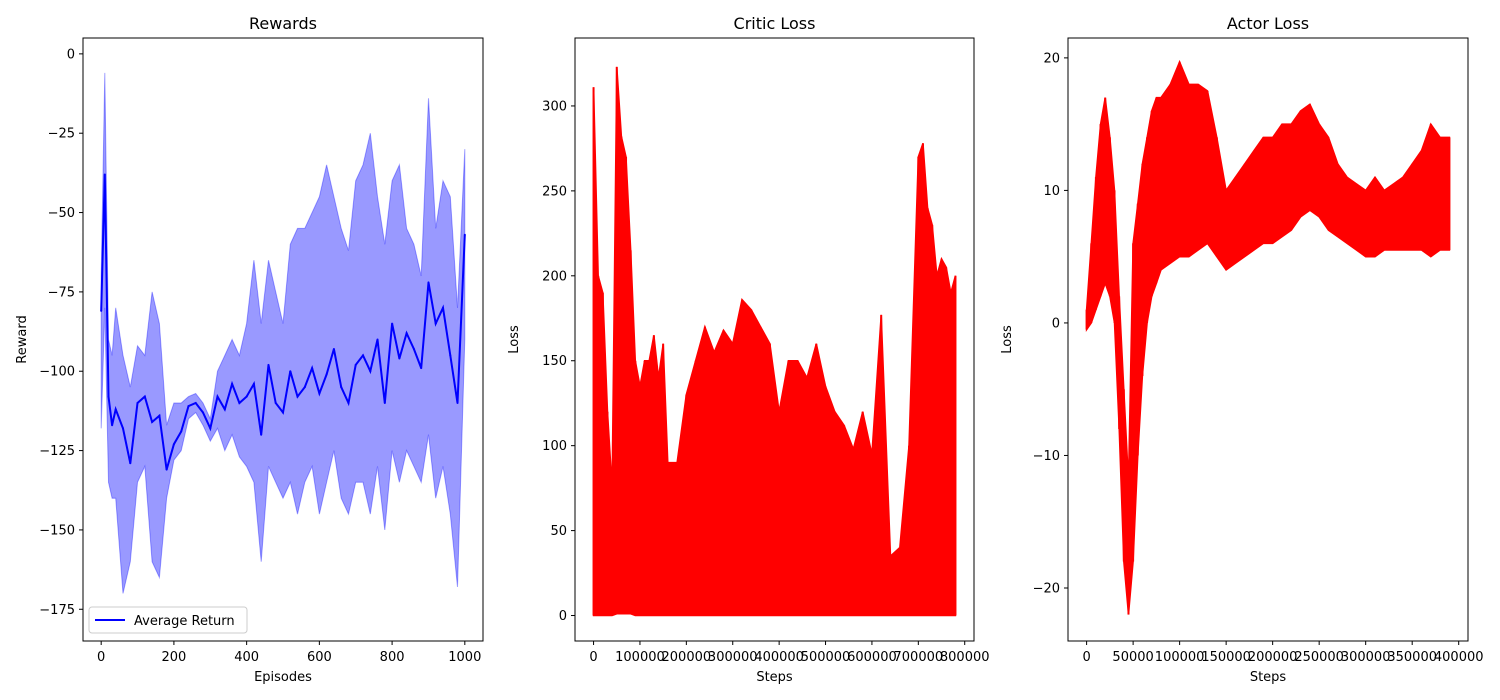  I want to click on actor-loss-ylabel: Loss, so click(1007, 339).